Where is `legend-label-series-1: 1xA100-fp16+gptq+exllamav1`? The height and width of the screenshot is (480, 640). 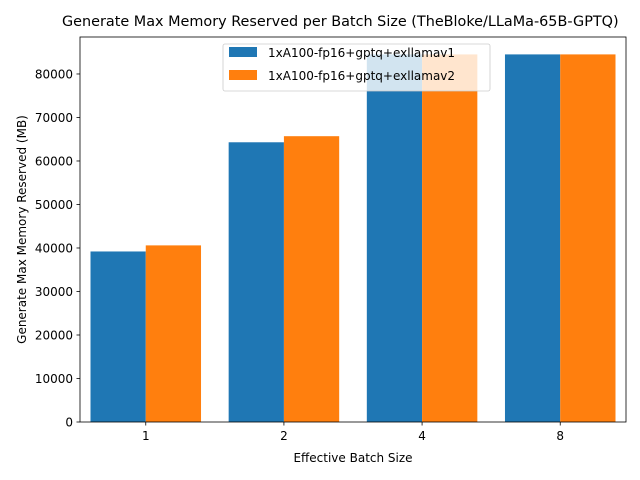 legend-label-series-1: 1xA100-fp16+gptq+exllamav1 is located at coordinates (361, 53).